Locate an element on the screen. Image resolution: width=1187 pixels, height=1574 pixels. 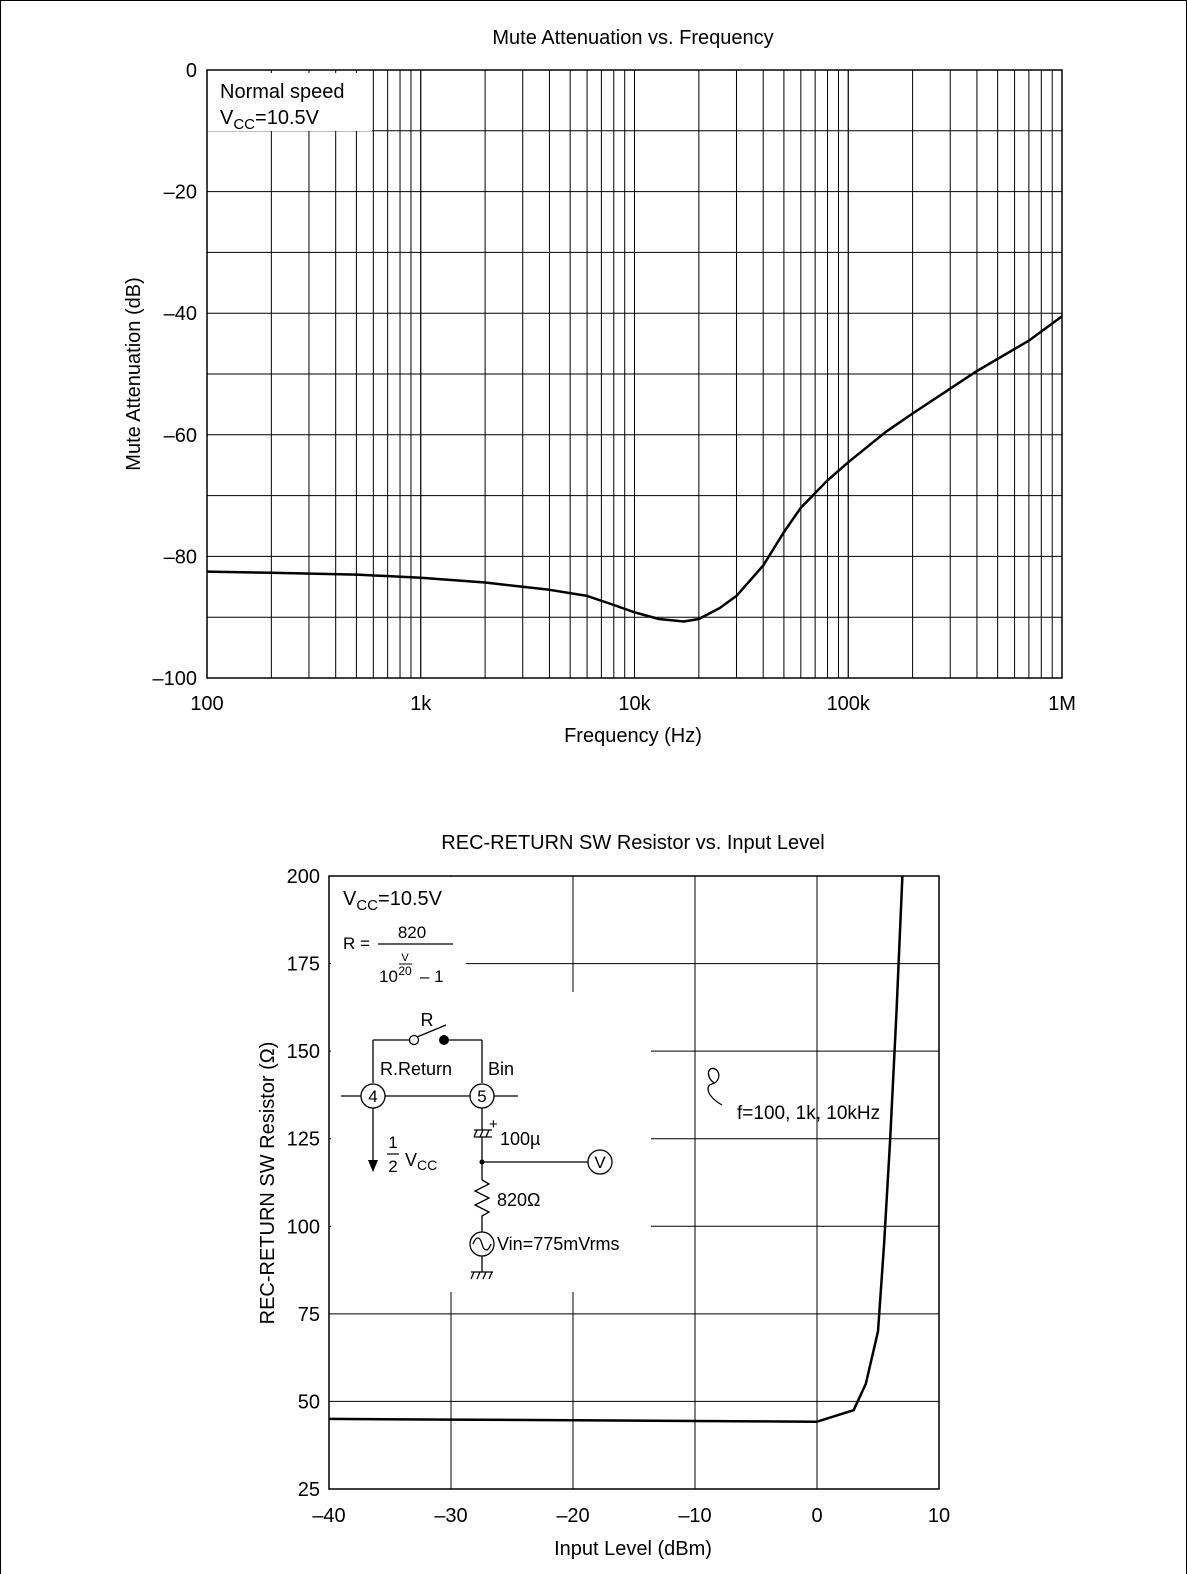
chart1-series-line is located at coordinates (634, 469).